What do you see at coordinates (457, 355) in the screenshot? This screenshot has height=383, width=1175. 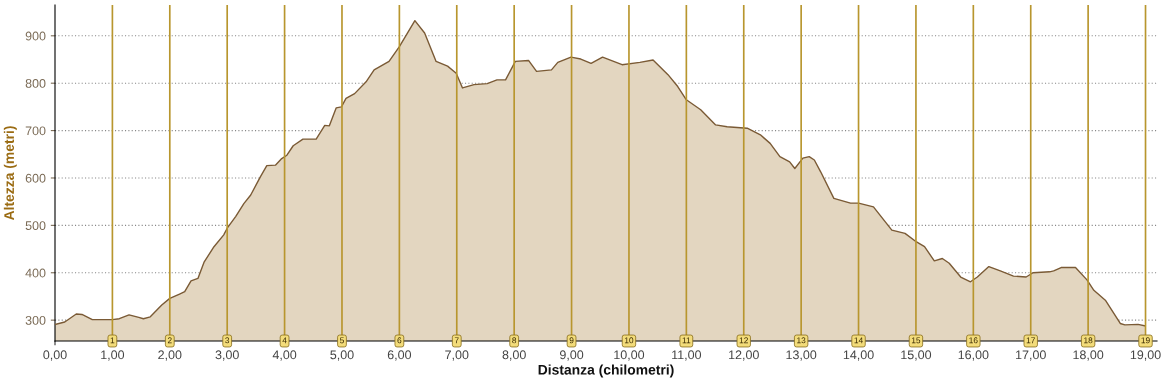 I see `x-tick-label: 7,00` at bounding box center [457, 355].